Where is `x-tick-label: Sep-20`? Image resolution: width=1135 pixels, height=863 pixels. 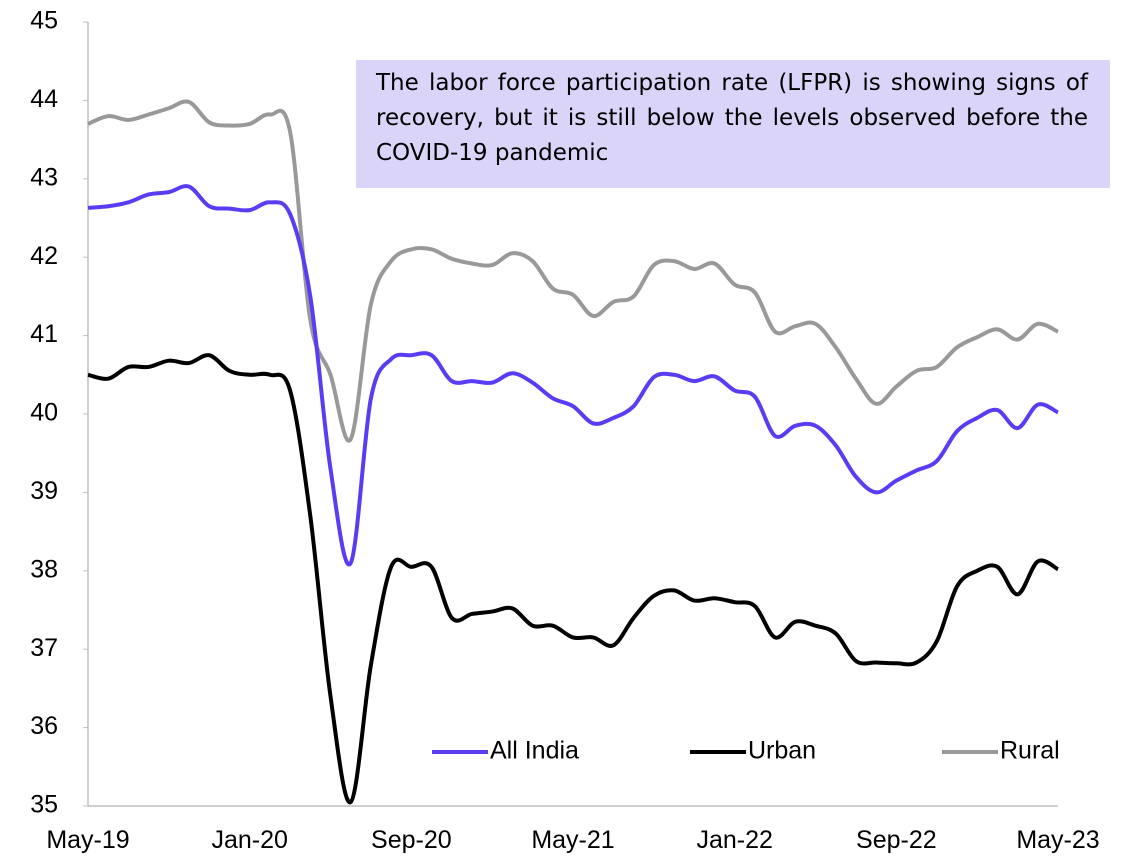 x-tick-label: Sep-20 is located at coordinates (411, 840).